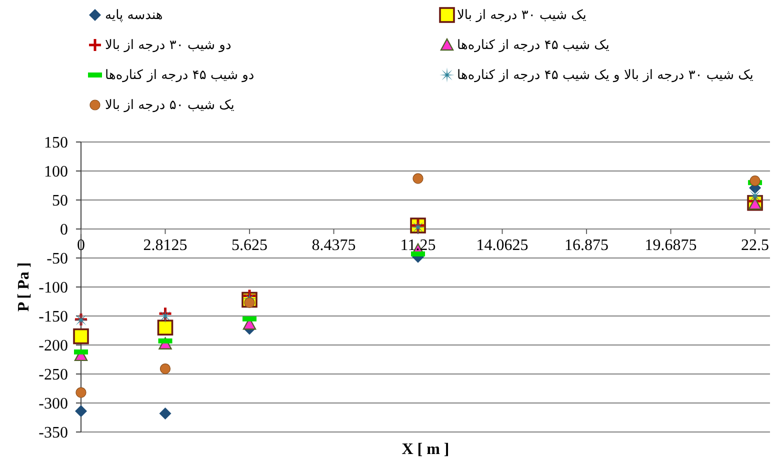 The height and width of the screenshot is (460, 774). Describe the element at coordinates (670, 245) in the screenshot. I see `x-tick-label: 19.6875` at that location.